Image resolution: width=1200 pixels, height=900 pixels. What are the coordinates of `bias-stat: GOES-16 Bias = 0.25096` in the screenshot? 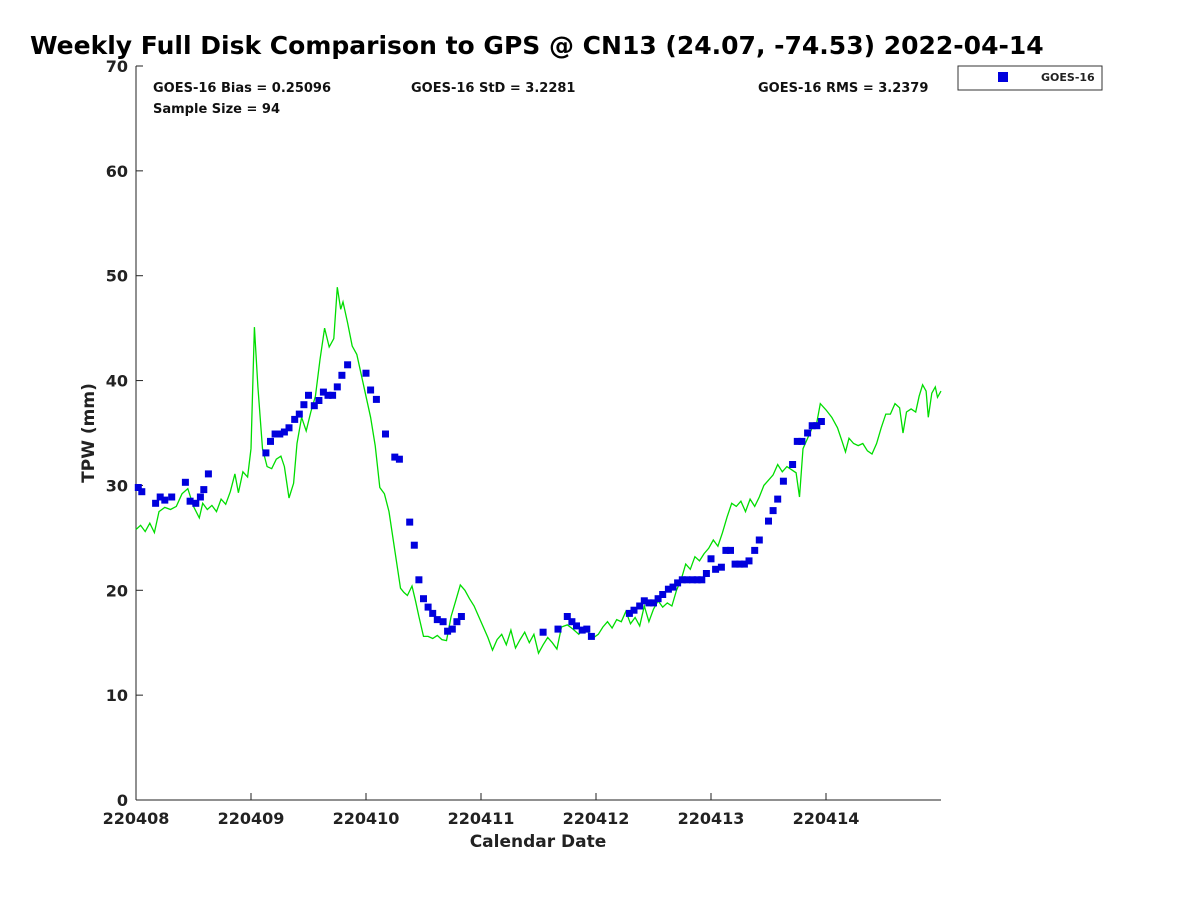 It's located at (242, 88).